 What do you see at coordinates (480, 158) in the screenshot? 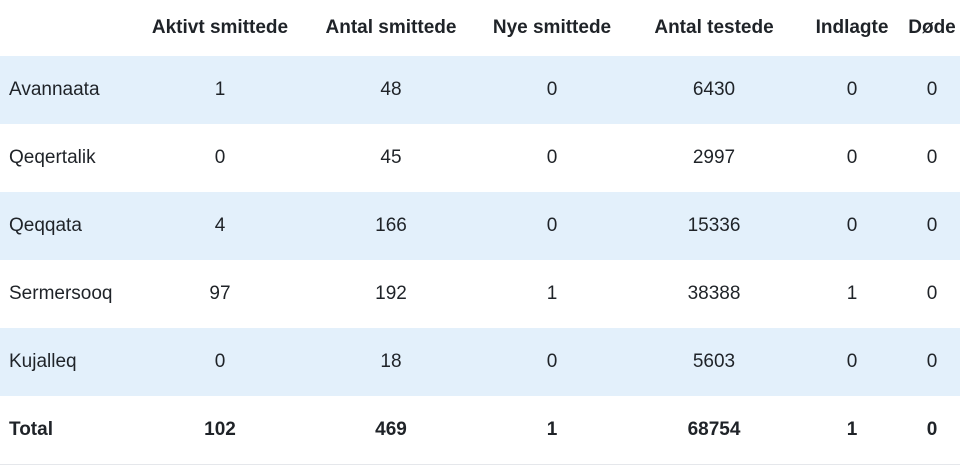
I see `table-row: Qeqertalik 0 45 0 2997 0 0` at bounding box center [480, 158].